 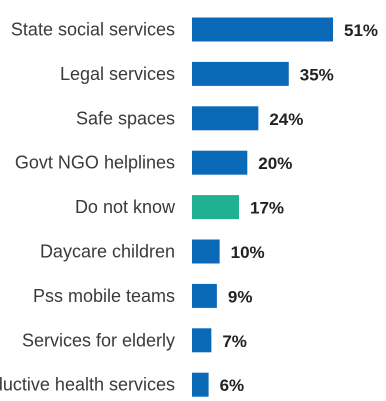 What do you see at coordinates (95, 163) in the screenshot?
I see `category-label: Govt NGO helplines` at bounding box center [95, 163].